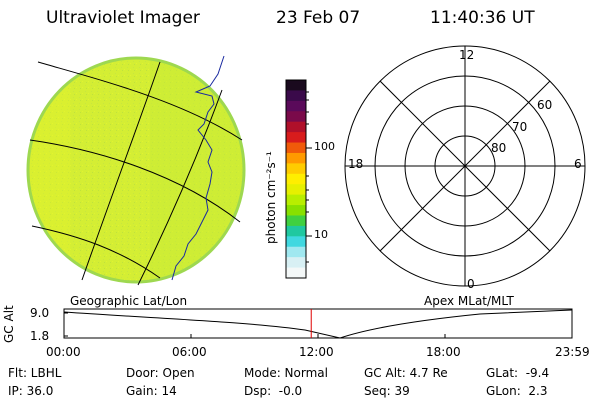 This screenshot has width=600, height=400. I want to click on mlt-label-18: 18, so click(356, 164).